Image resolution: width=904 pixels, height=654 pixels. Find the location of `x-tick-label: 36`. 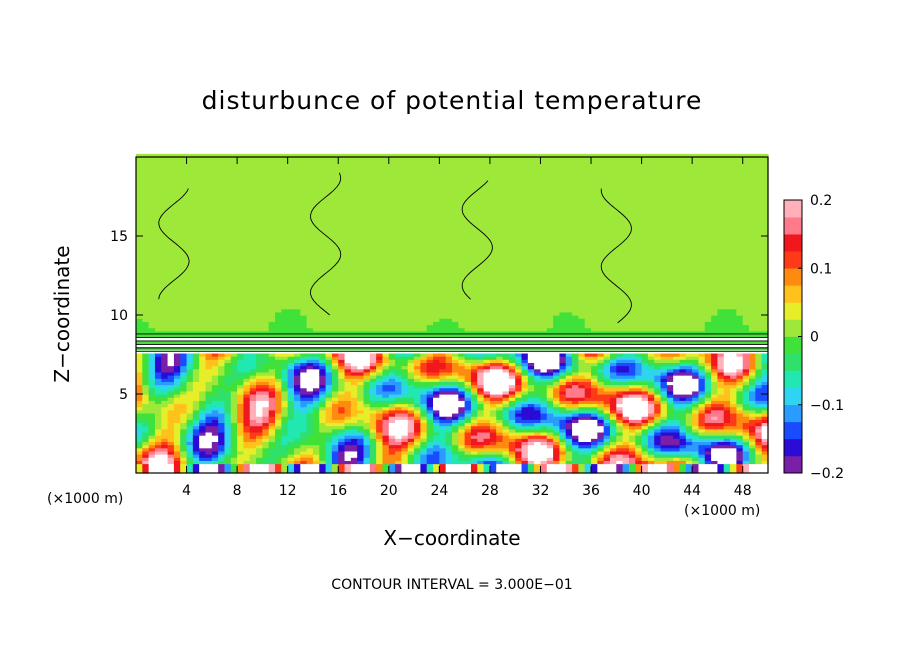

x-tick-label: 36 is located at coordinates (591, 491).